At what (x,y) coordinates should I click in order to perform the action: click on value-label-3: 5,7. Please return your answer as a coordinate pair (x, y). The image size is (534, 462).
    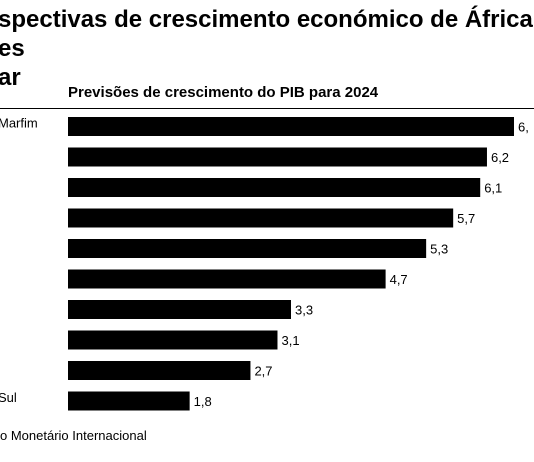
    Looking at the image, I should click on (466, 218).